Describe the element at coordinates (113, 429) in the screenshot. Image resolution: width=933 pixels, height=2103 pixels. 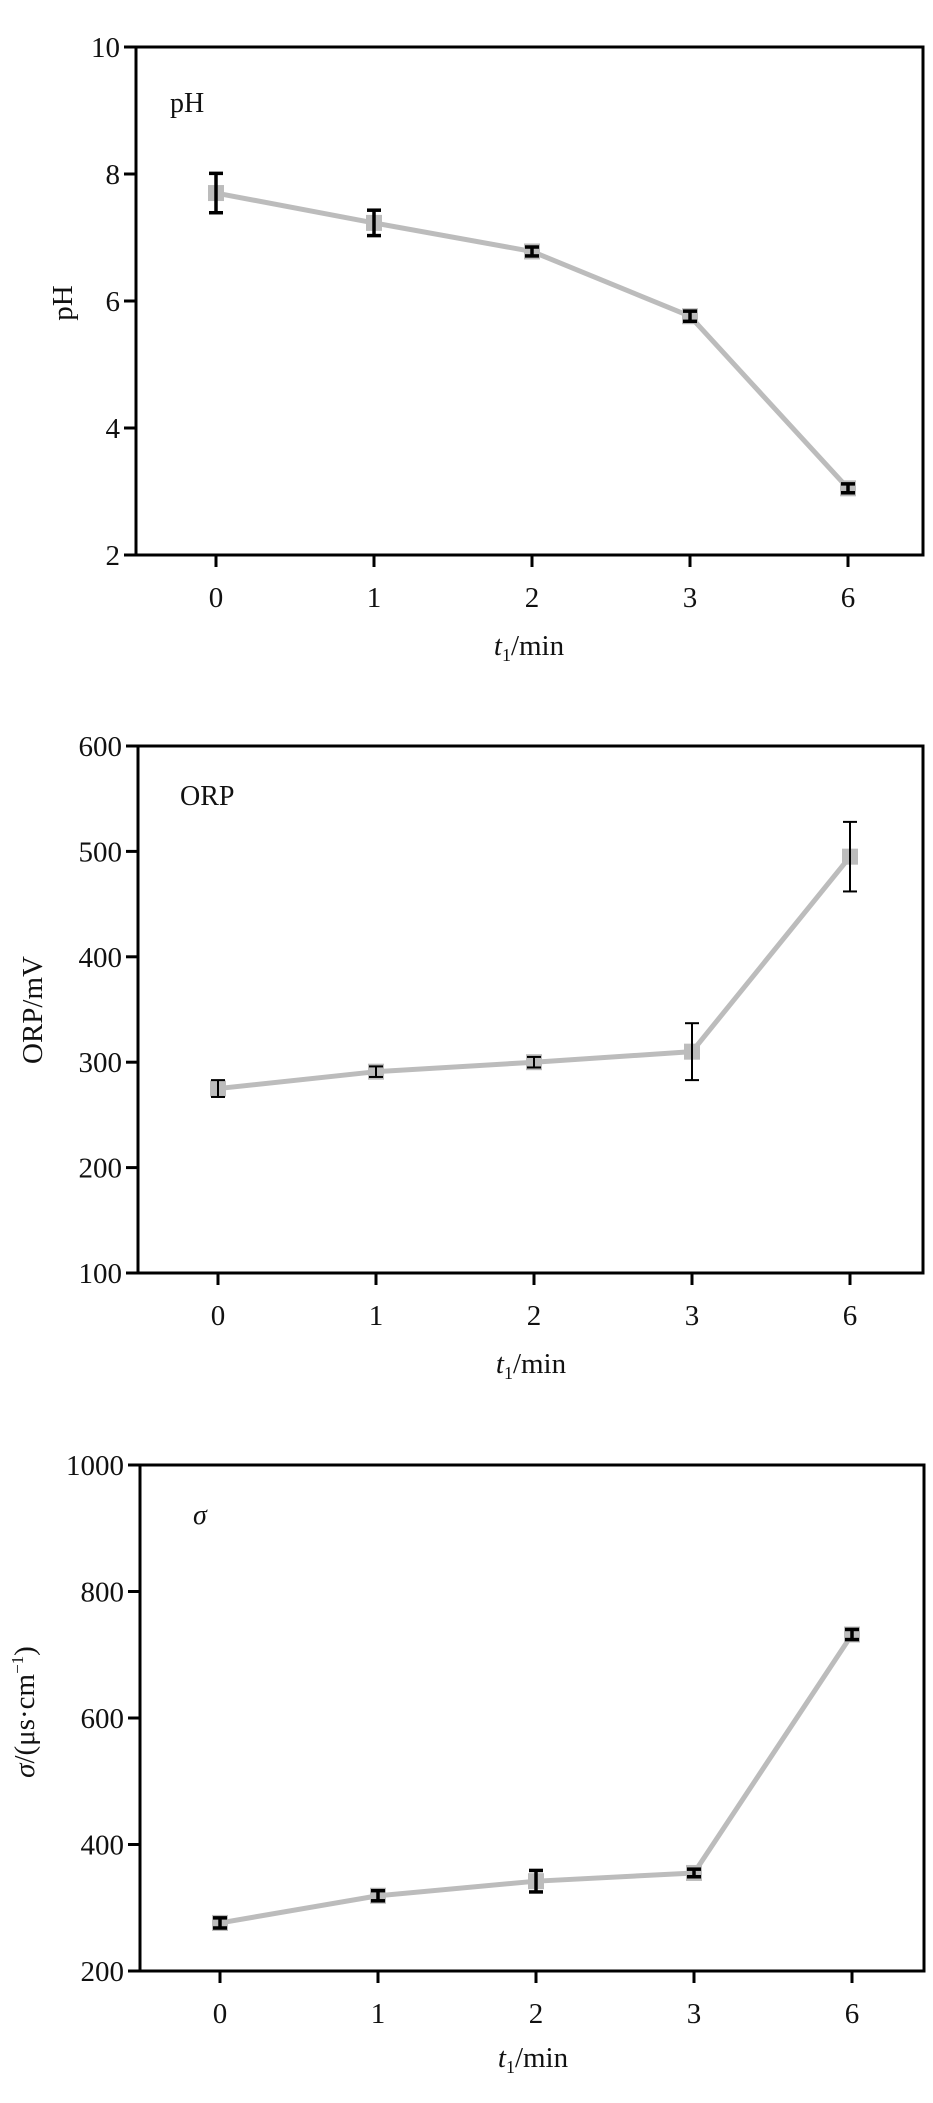
I see `y-tick-label: 4` at that location.